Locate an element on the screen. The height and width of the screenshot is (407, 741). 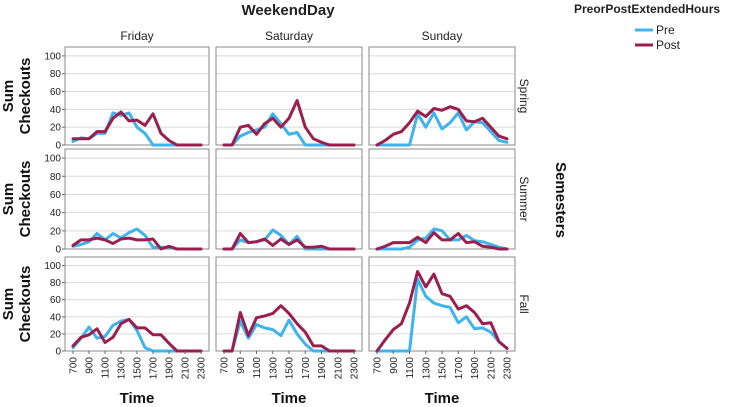
panel-fall-friday is located at coordinates (137, 304).